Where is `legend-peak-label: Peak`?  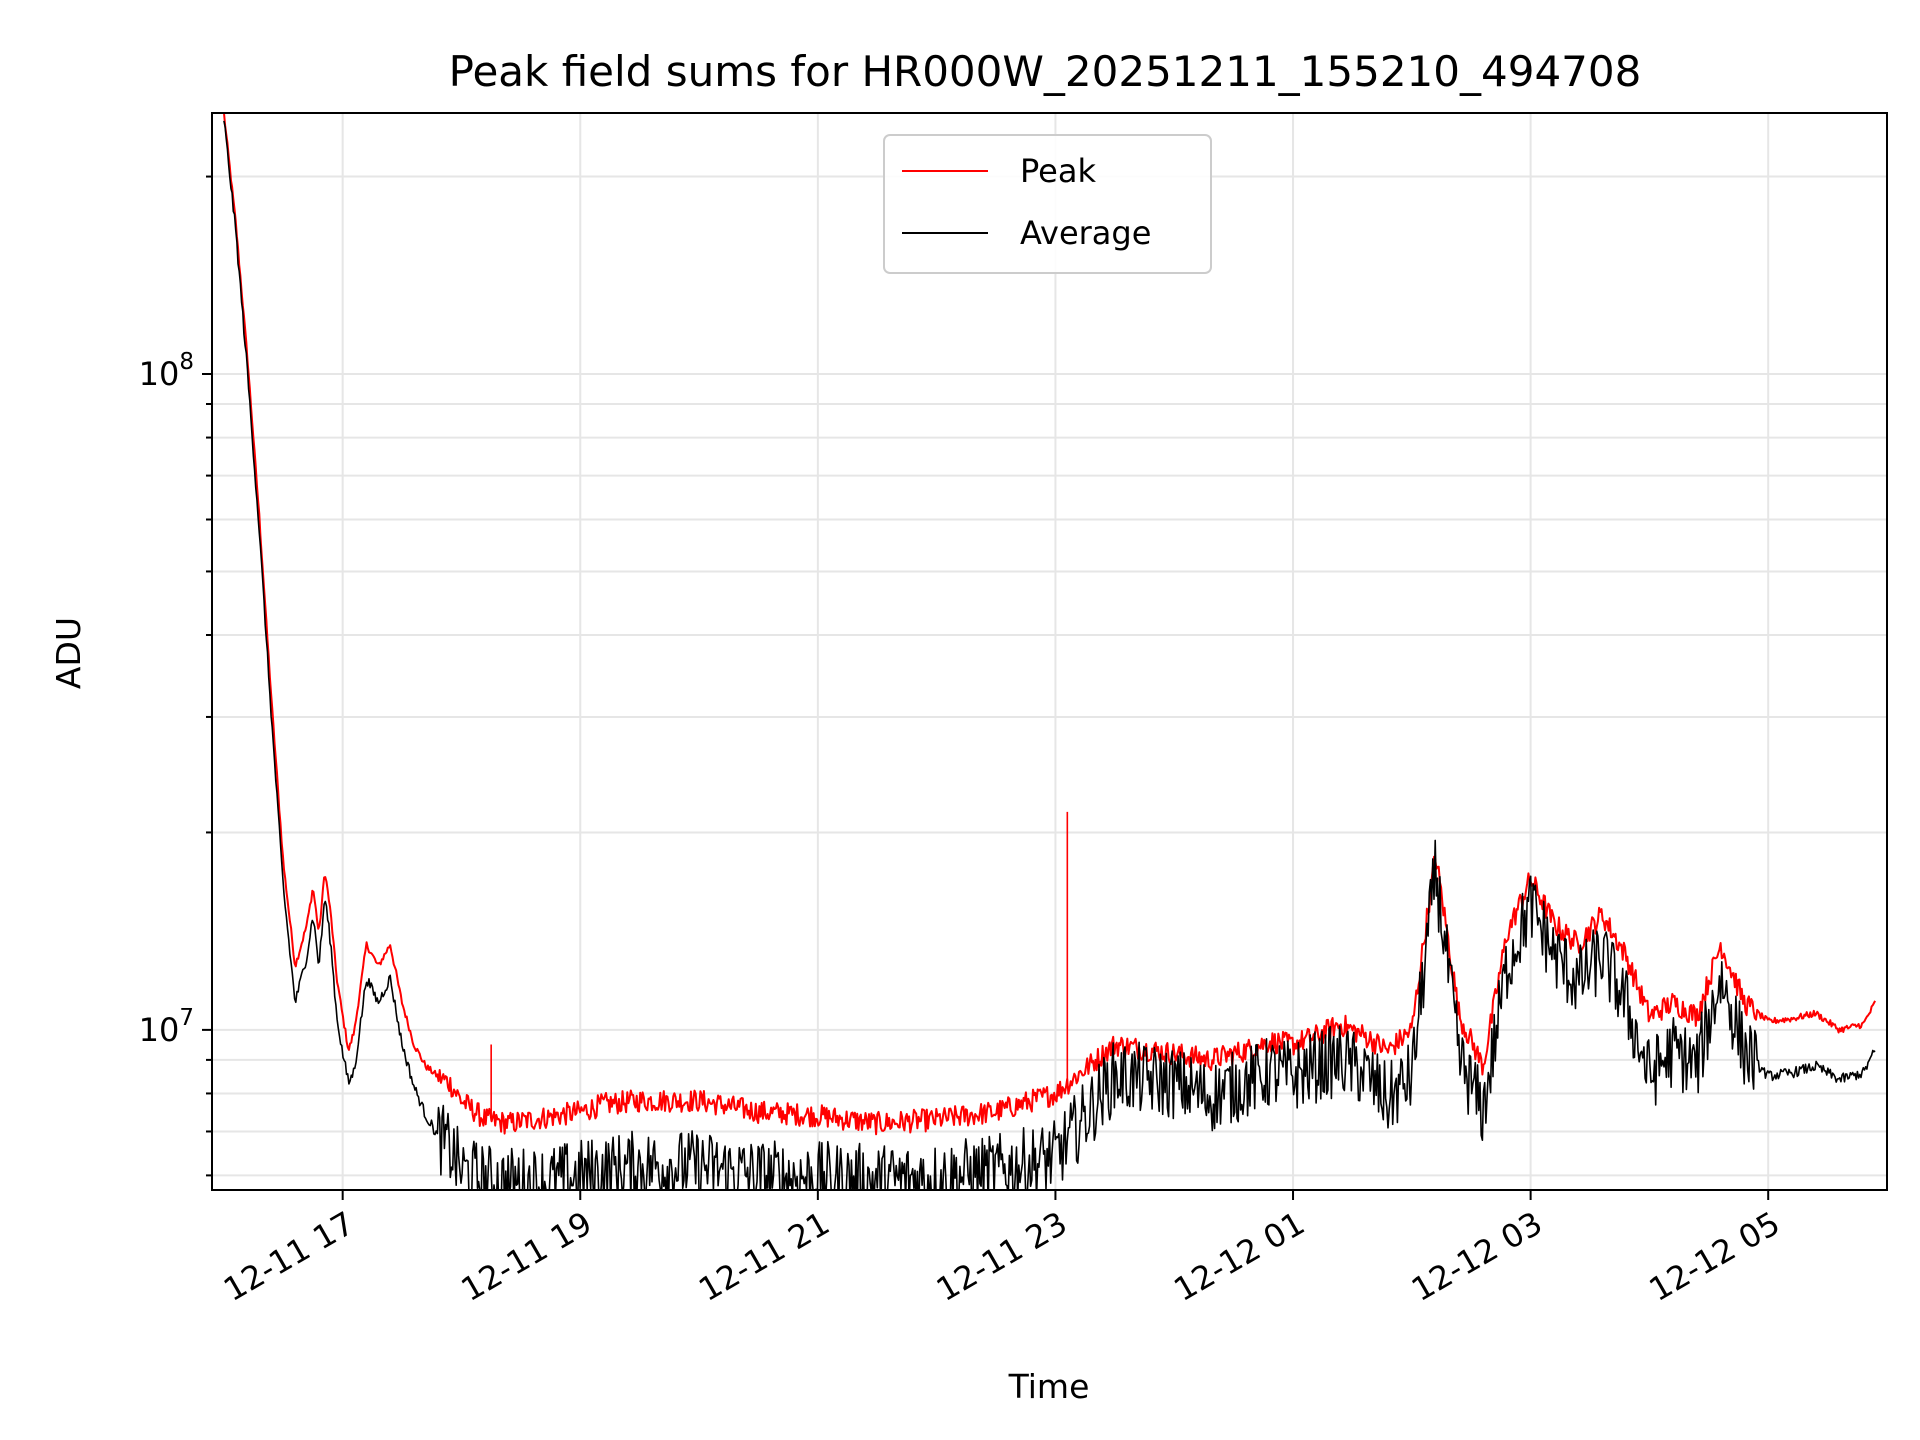
legend-peak-label: Peak is located at coordinates (1058, 171).